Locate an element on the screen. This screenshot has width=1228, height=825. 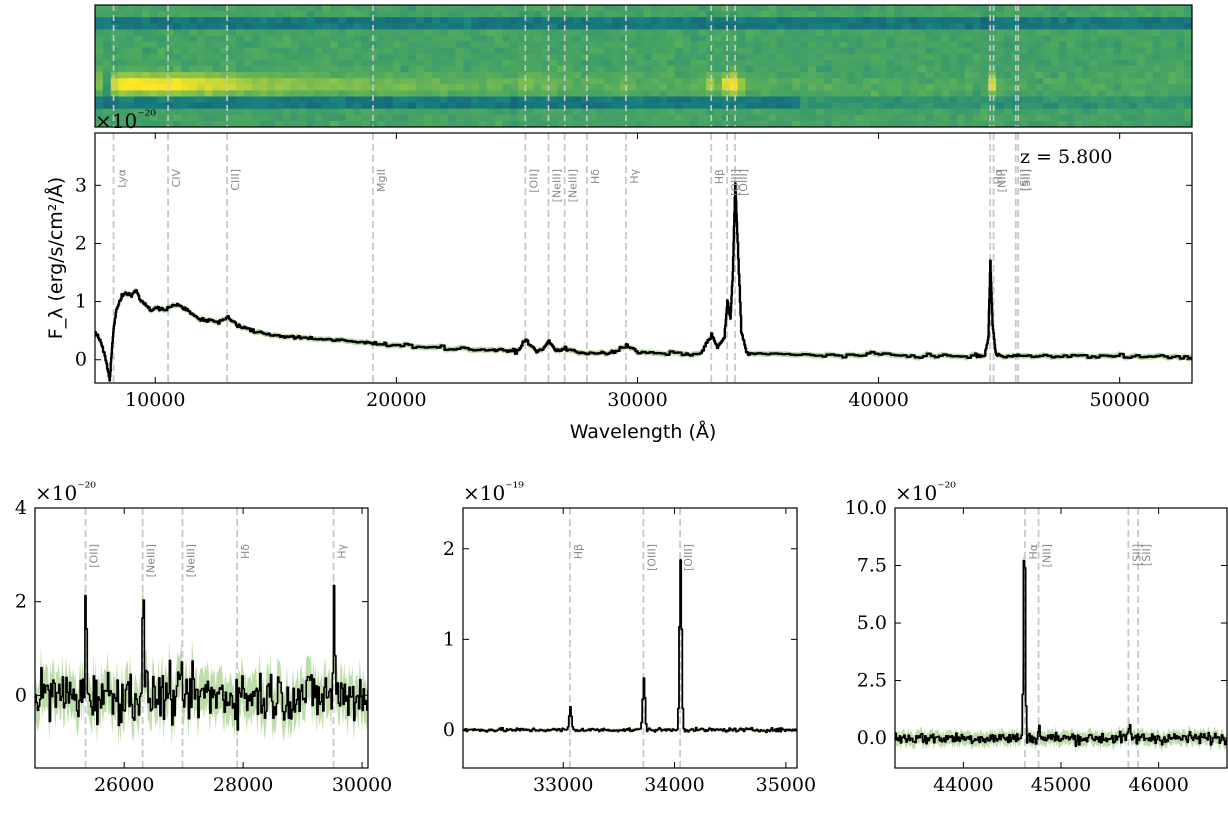
line-label: Hα is located at coordinates (1033, 552).